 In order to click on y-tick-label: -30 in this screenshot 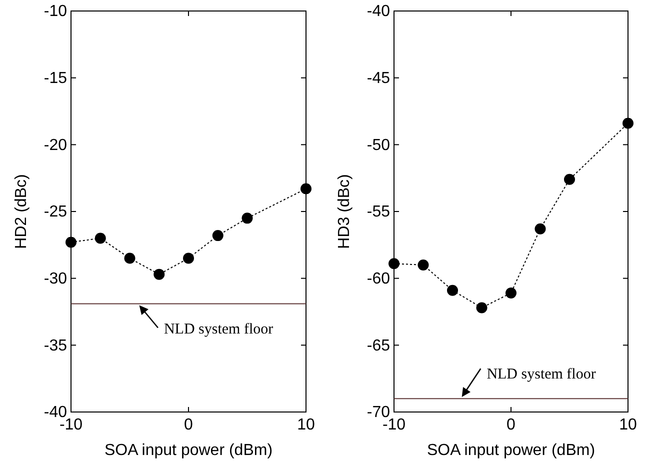, I will do `click(56, 279)`.